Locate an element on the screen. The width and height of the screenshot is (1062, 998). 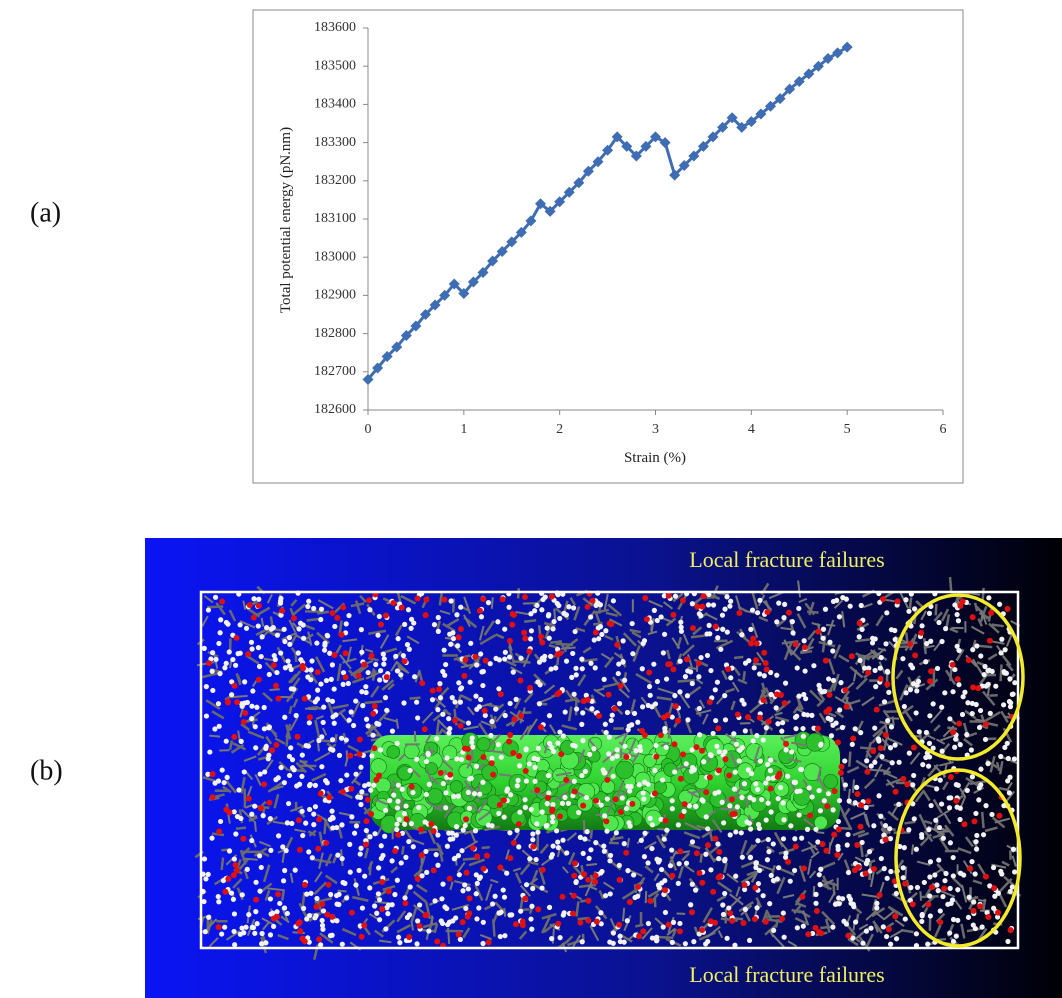
panel-label: (a) is located at coordinates (45, 212).